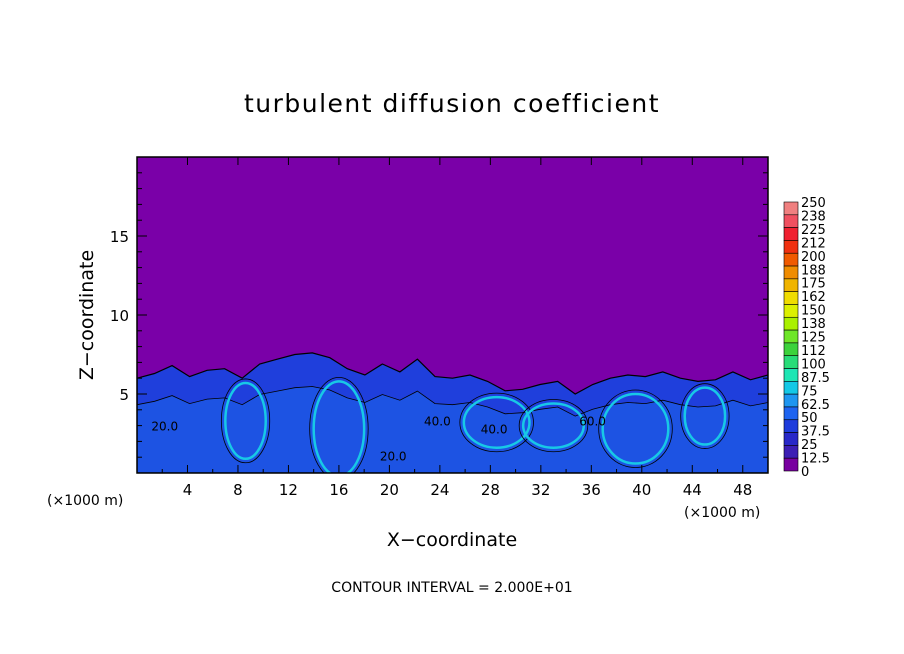 This screenshot has height=654, width=904. I want to click on colorbar-label: 175, so click(813, 284).